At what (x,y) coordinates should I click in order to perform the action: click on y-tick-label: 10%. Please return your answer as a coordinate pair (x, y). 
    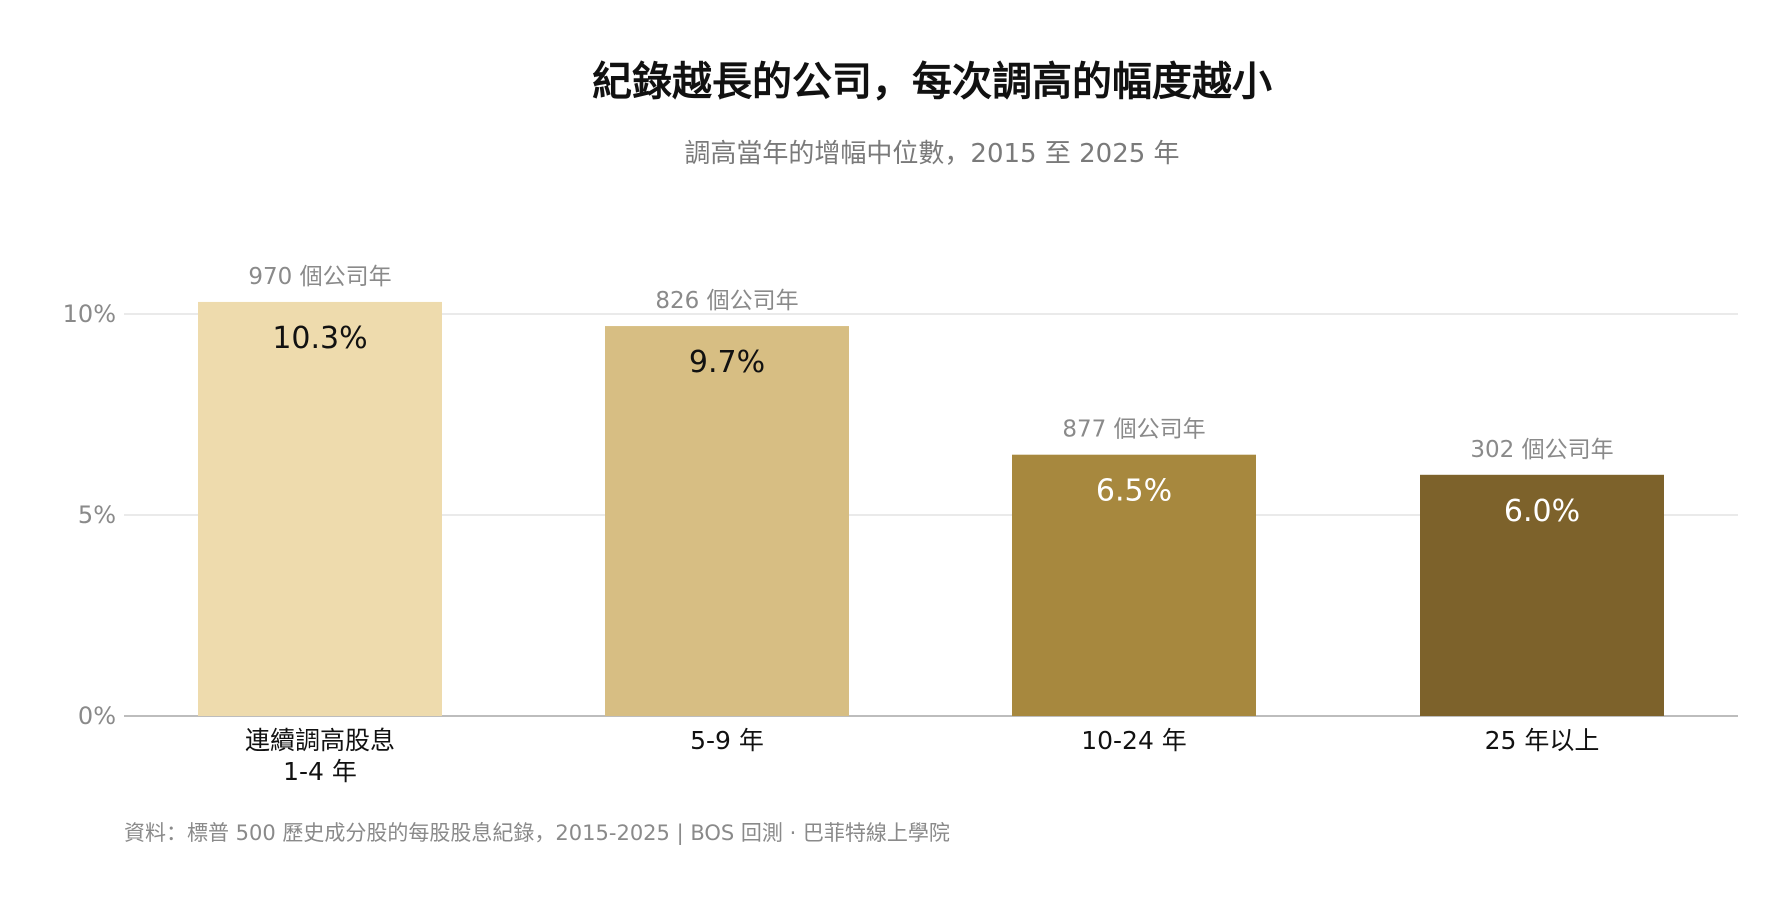
    Looking at the image, I should click on (89, 314).